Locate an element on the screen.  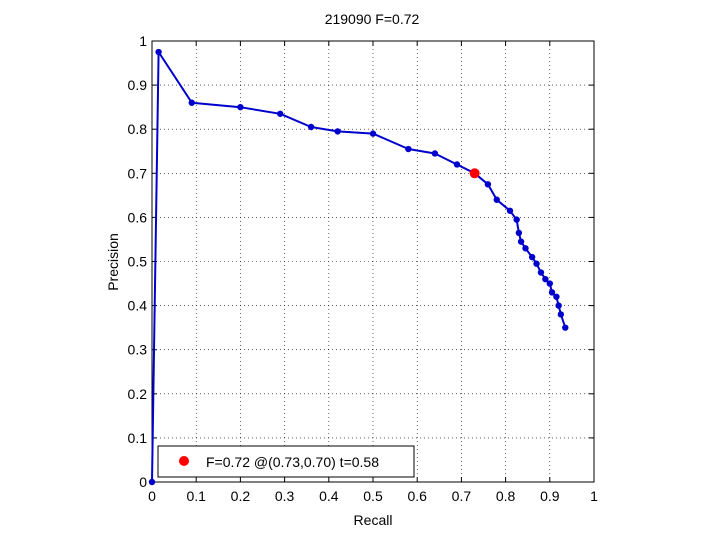
y-tick-label: 0 is located at coordinates (143, 482).